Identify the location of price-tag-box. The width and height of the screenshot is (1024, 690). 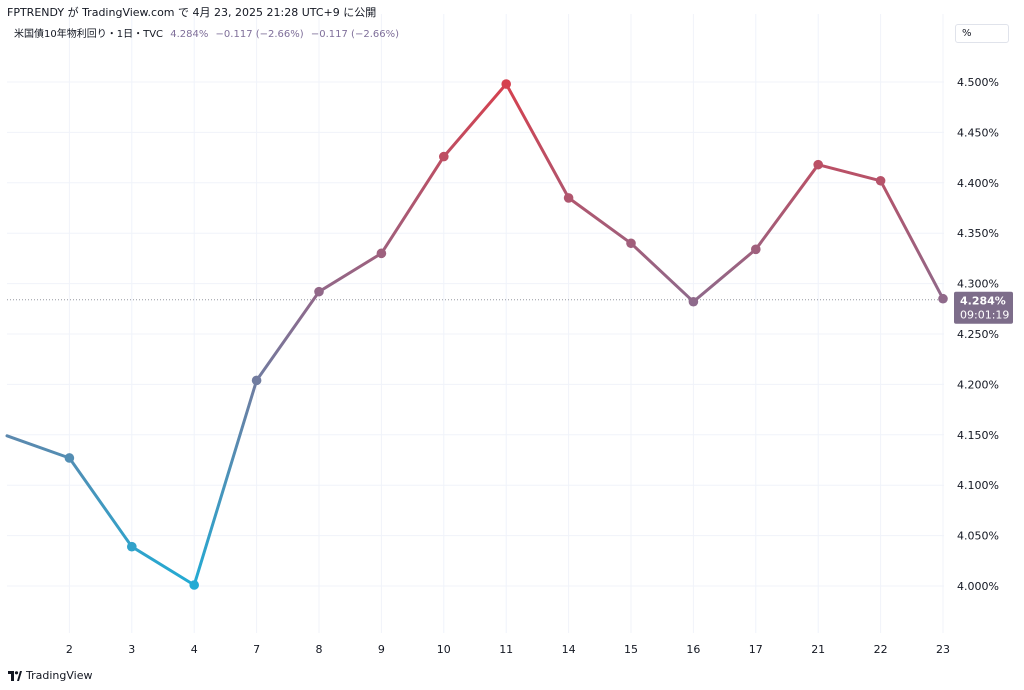
(983, 307).